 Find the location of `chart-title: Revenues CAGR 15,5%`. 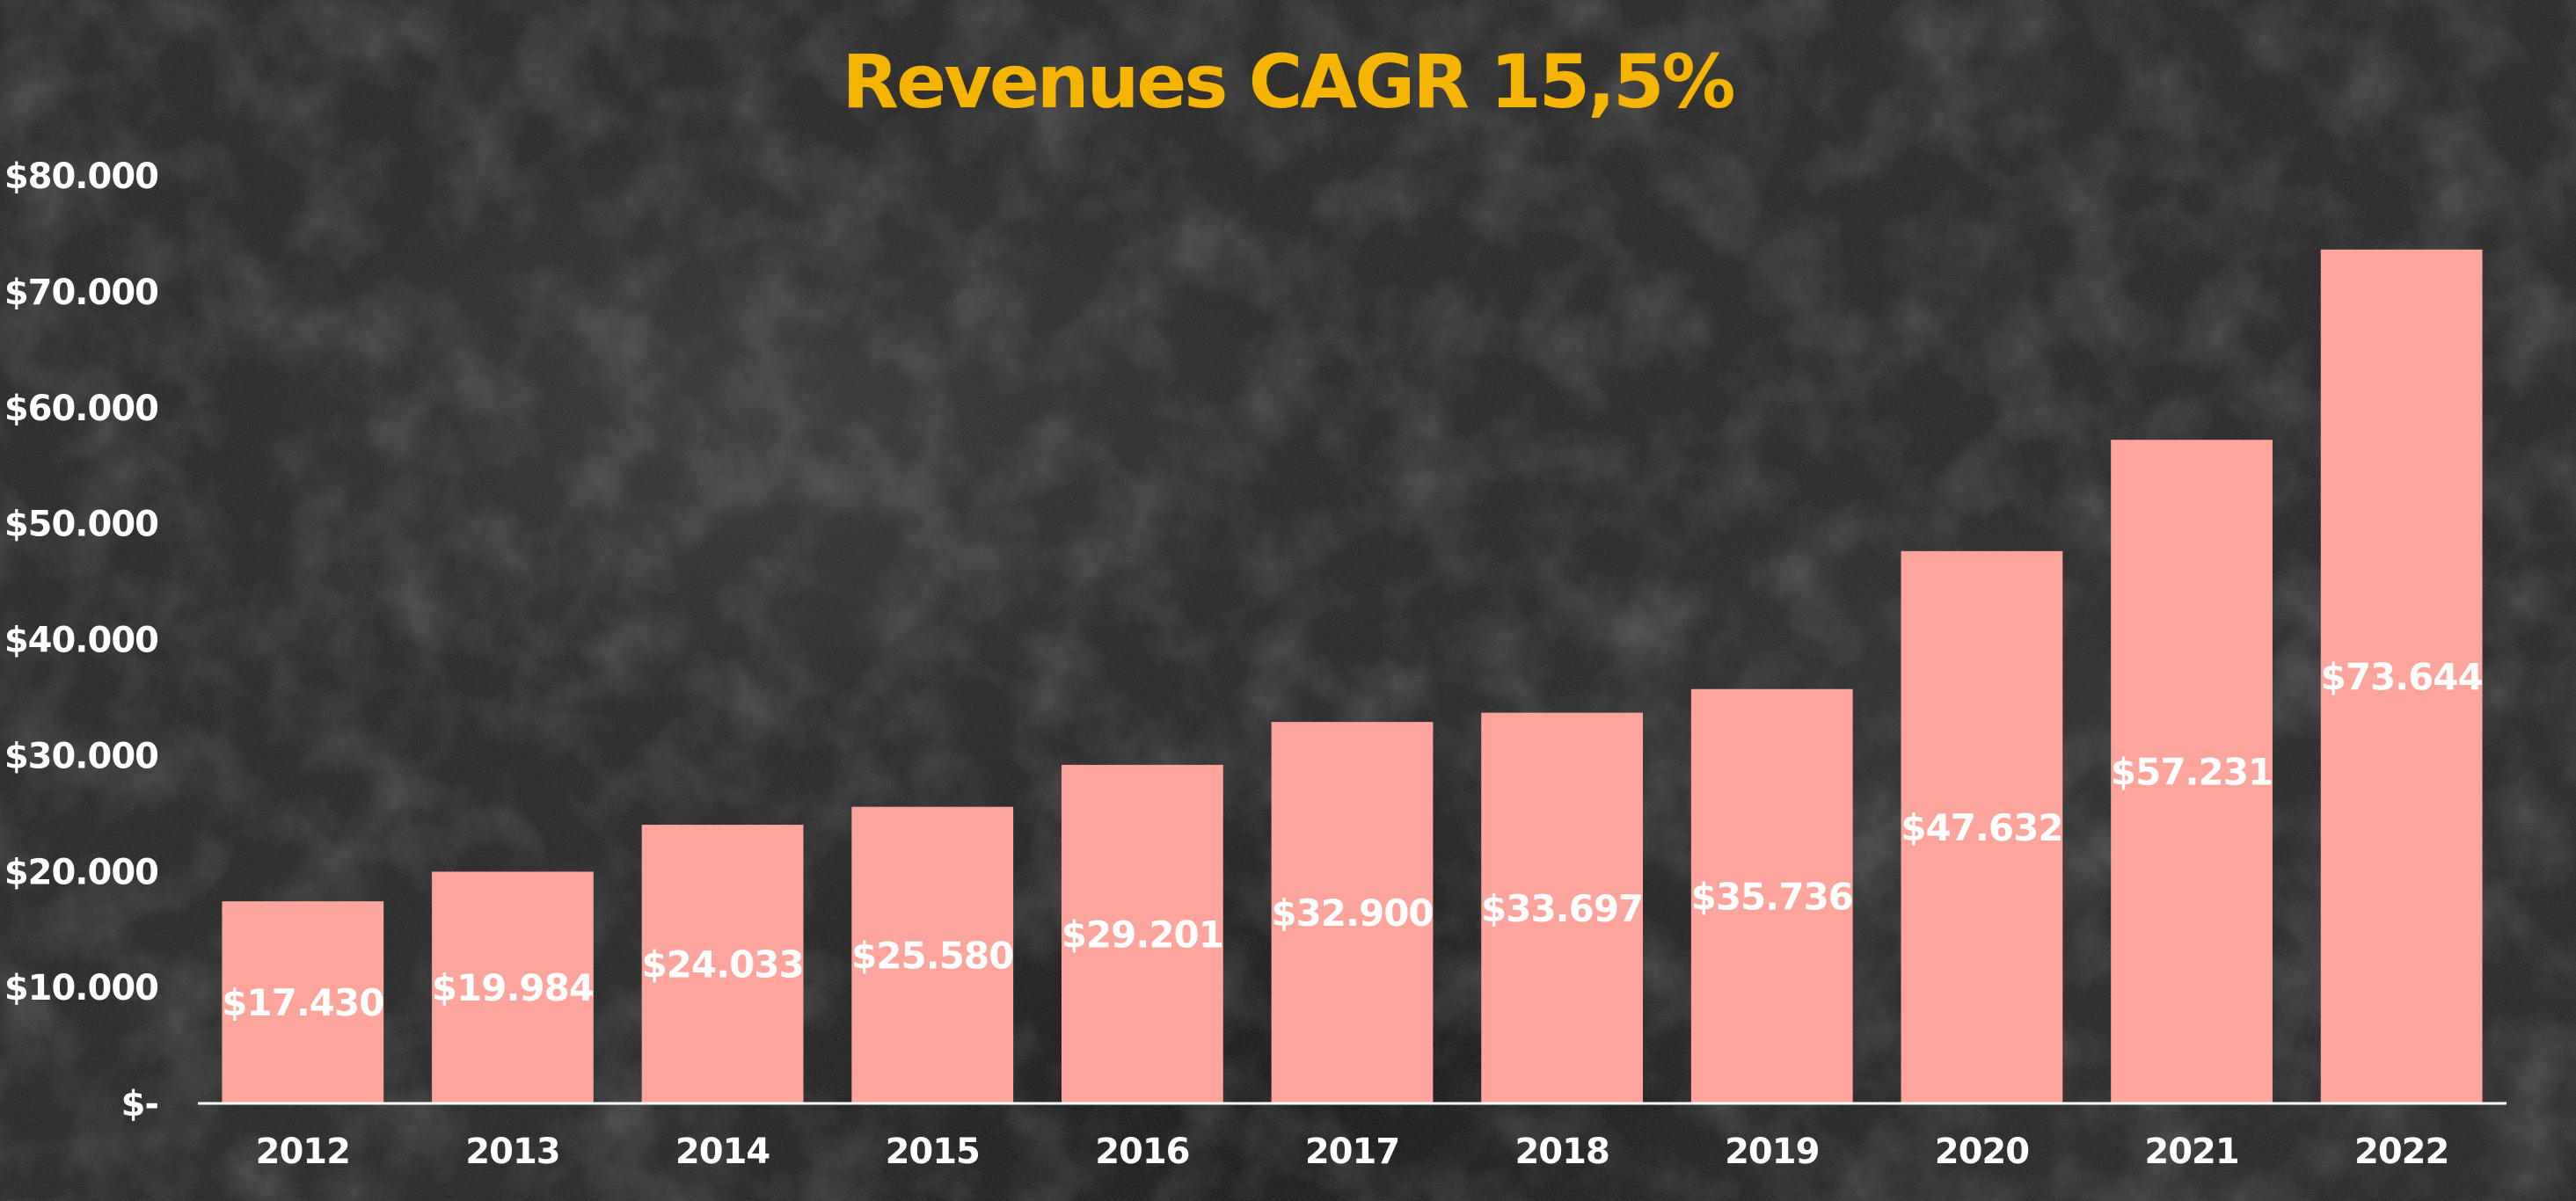

chart-title: Revenues CAGR 15,5% is located at coordinates (1287, 82).